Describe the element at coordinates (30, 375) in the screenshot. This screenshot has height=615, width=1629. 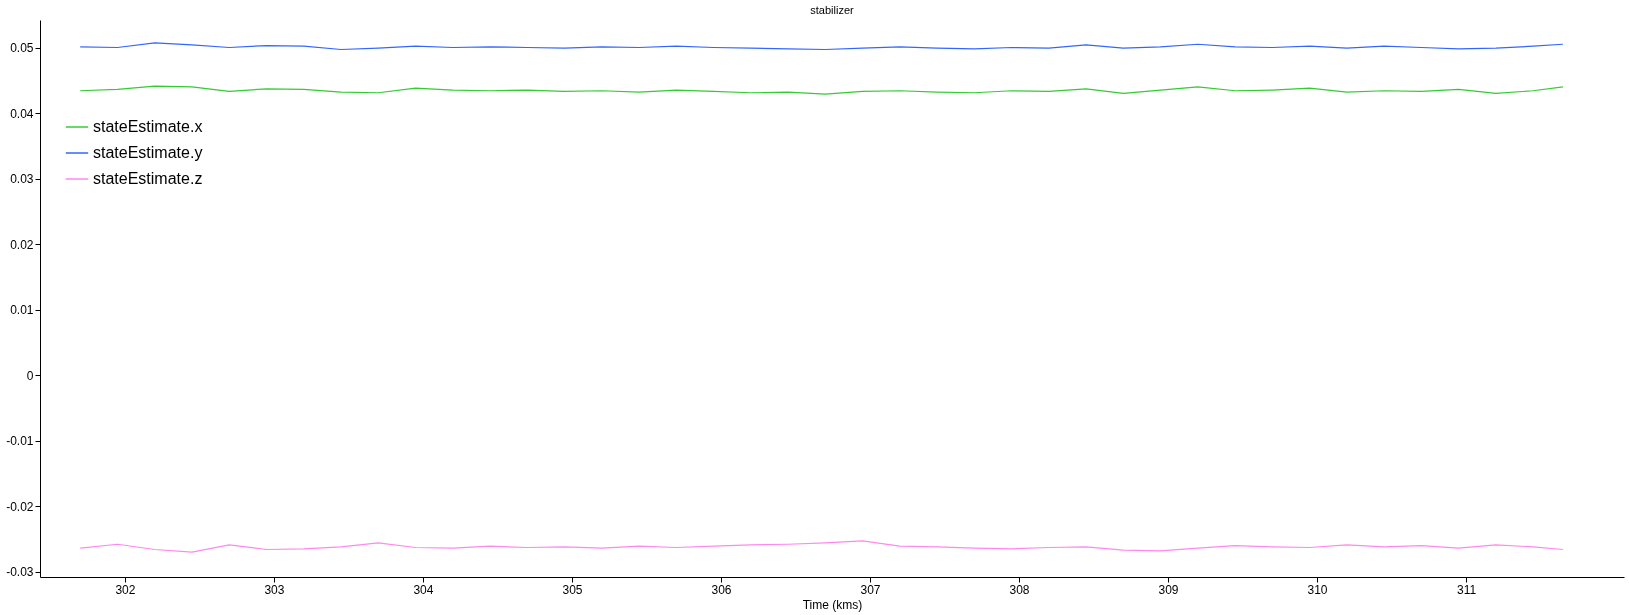
I see `y-tick-label: 0` at that location.